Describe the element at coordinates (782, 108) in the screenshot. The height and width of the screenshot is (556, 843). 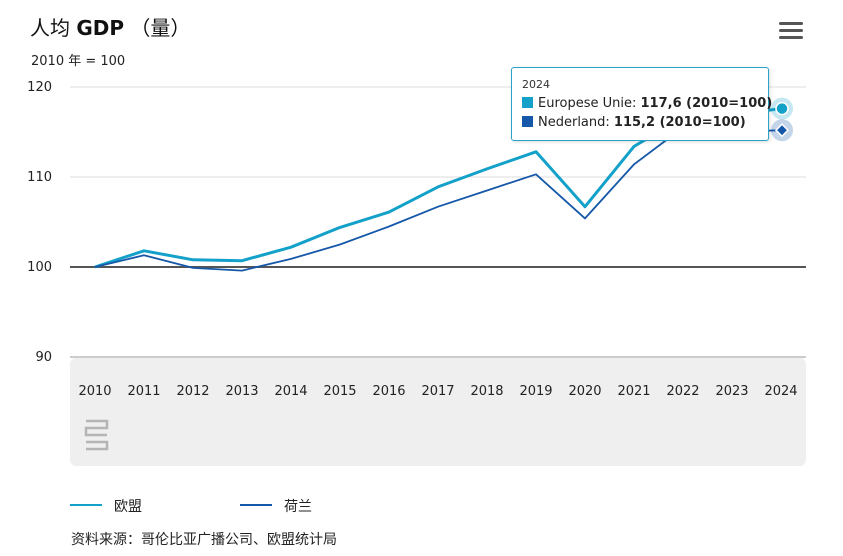
I see `marker-eu` at that location.